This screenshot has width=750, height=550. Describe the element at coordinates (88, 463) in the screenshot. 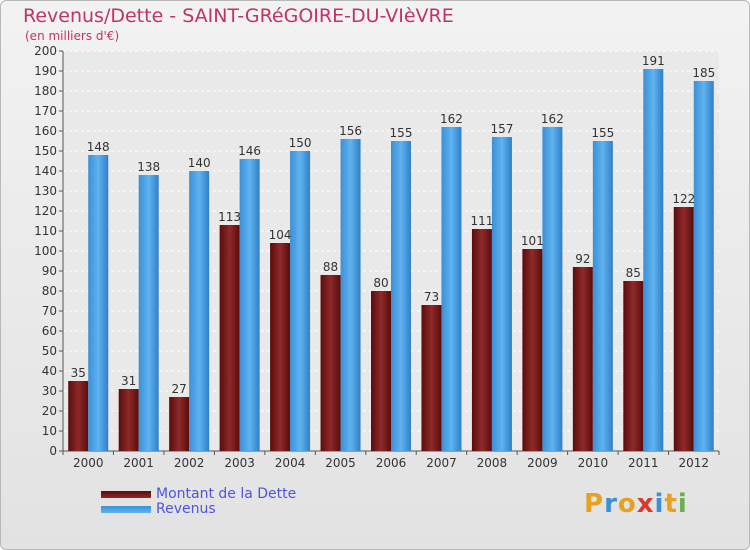

I see `x-tick-label: 2000` at that location.